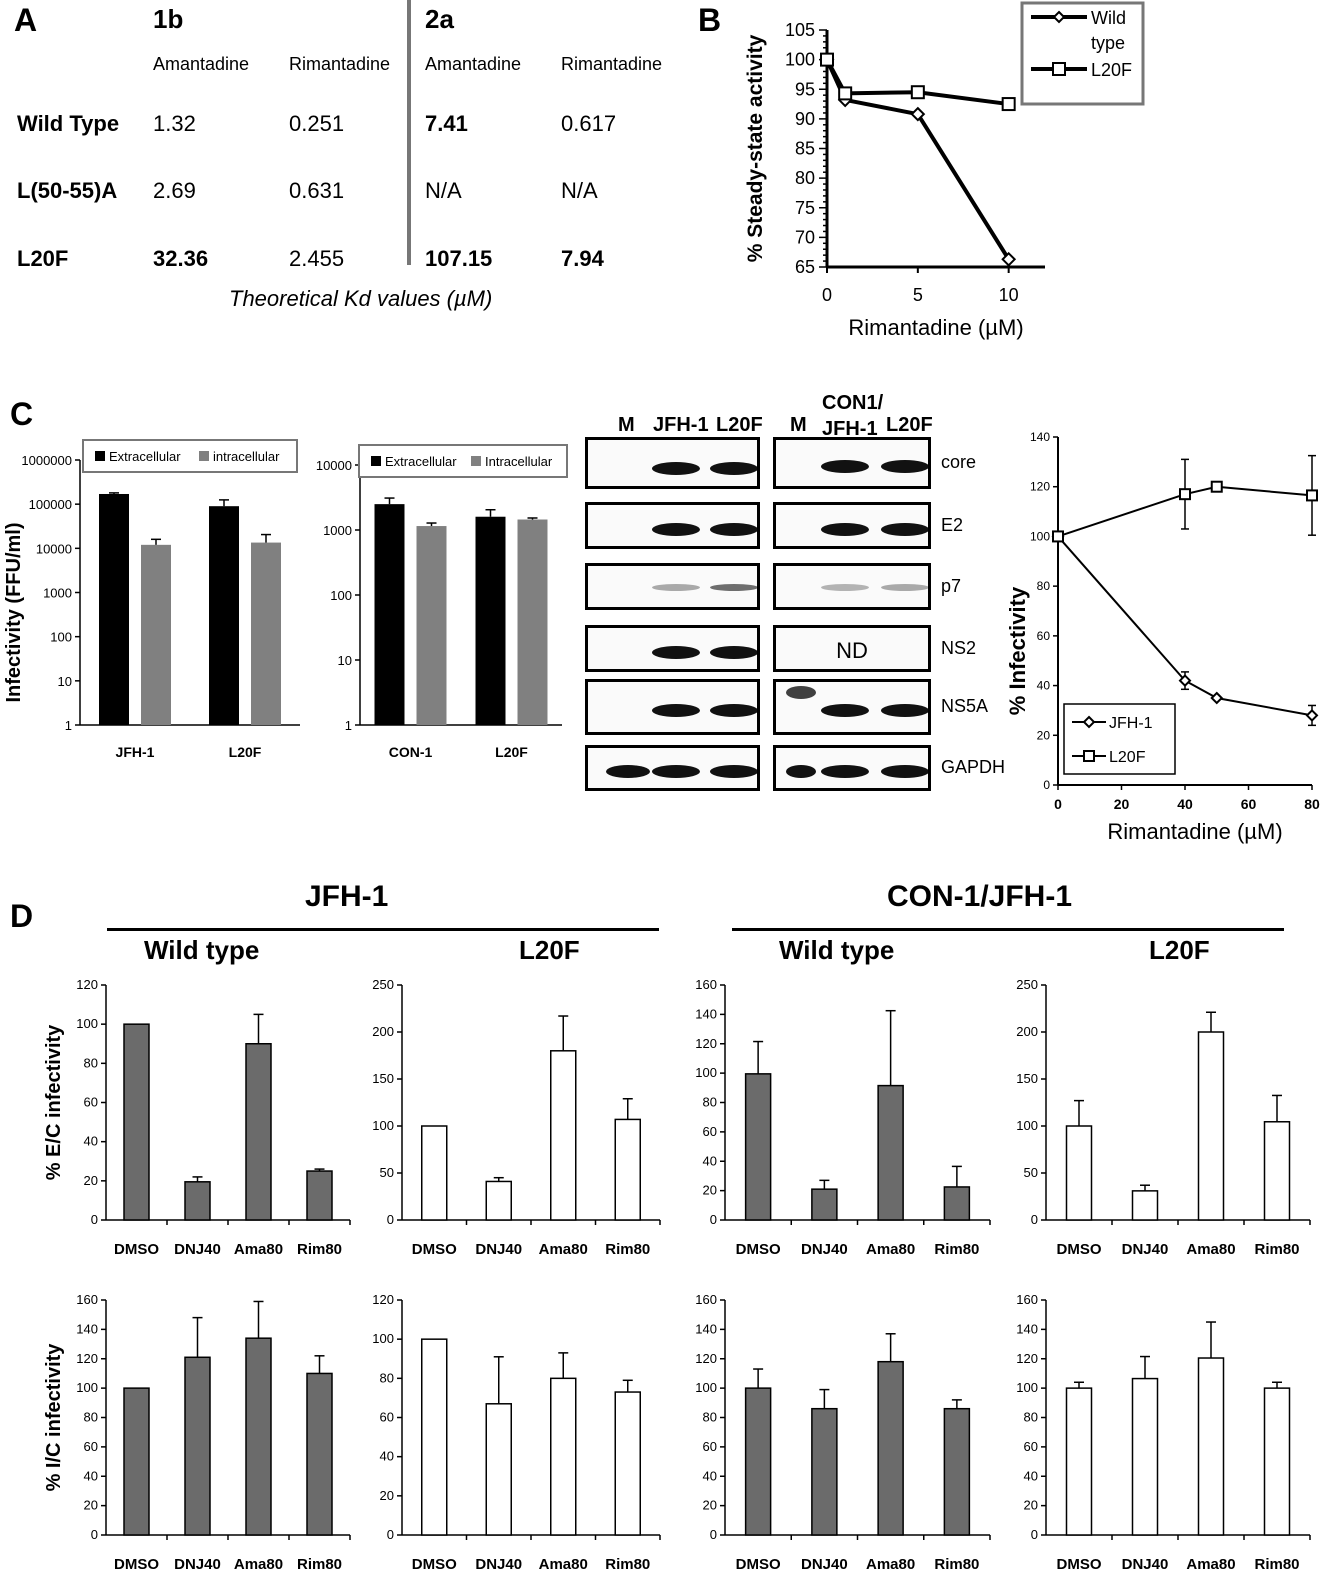 Image resolution: width=1333 pixels, height=1584 pixels. What do you see at coordinates (409, 132) in the screenshot?
I see `genotype-divider` at bounding box center [409, 132].